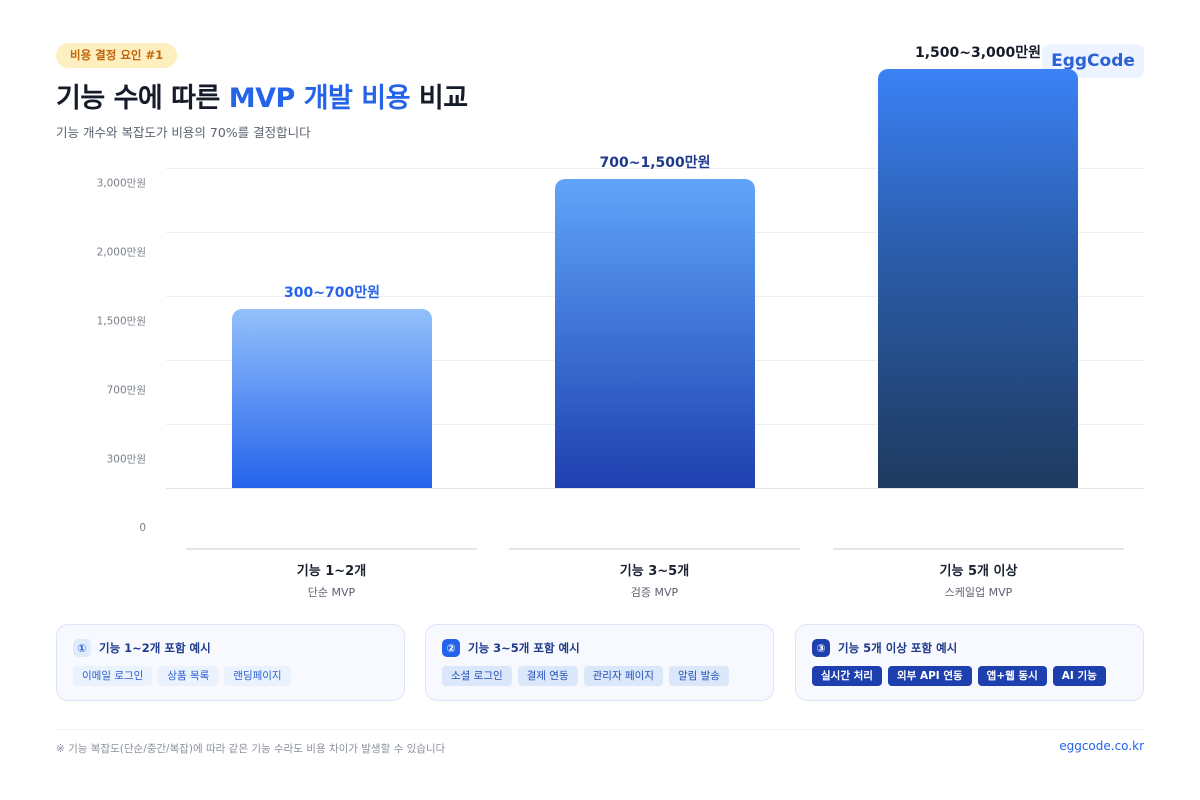 The height and width of the screenshot is (800, 1200). Describe the element at coordinates (654, 571) in the screenshot. I see `x-category-label: 기능 3~5개` at that location.